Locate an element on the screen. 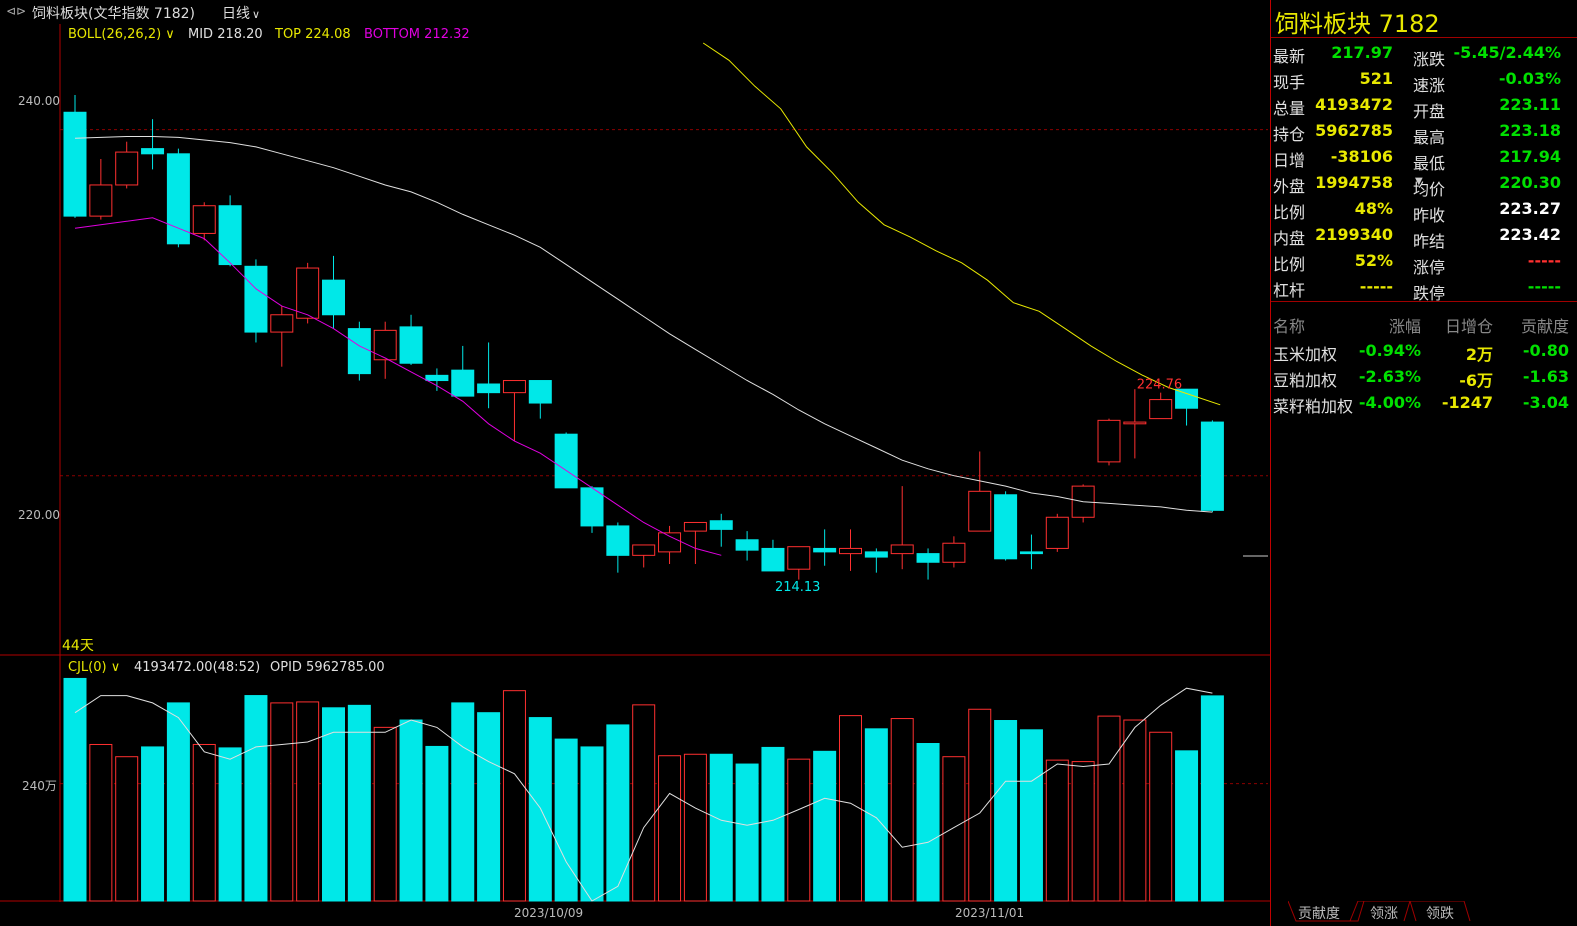 The width and height of the screenshot is (1577, 926). quote-key-text: 涨停 is located at coordinates (1429, 267).